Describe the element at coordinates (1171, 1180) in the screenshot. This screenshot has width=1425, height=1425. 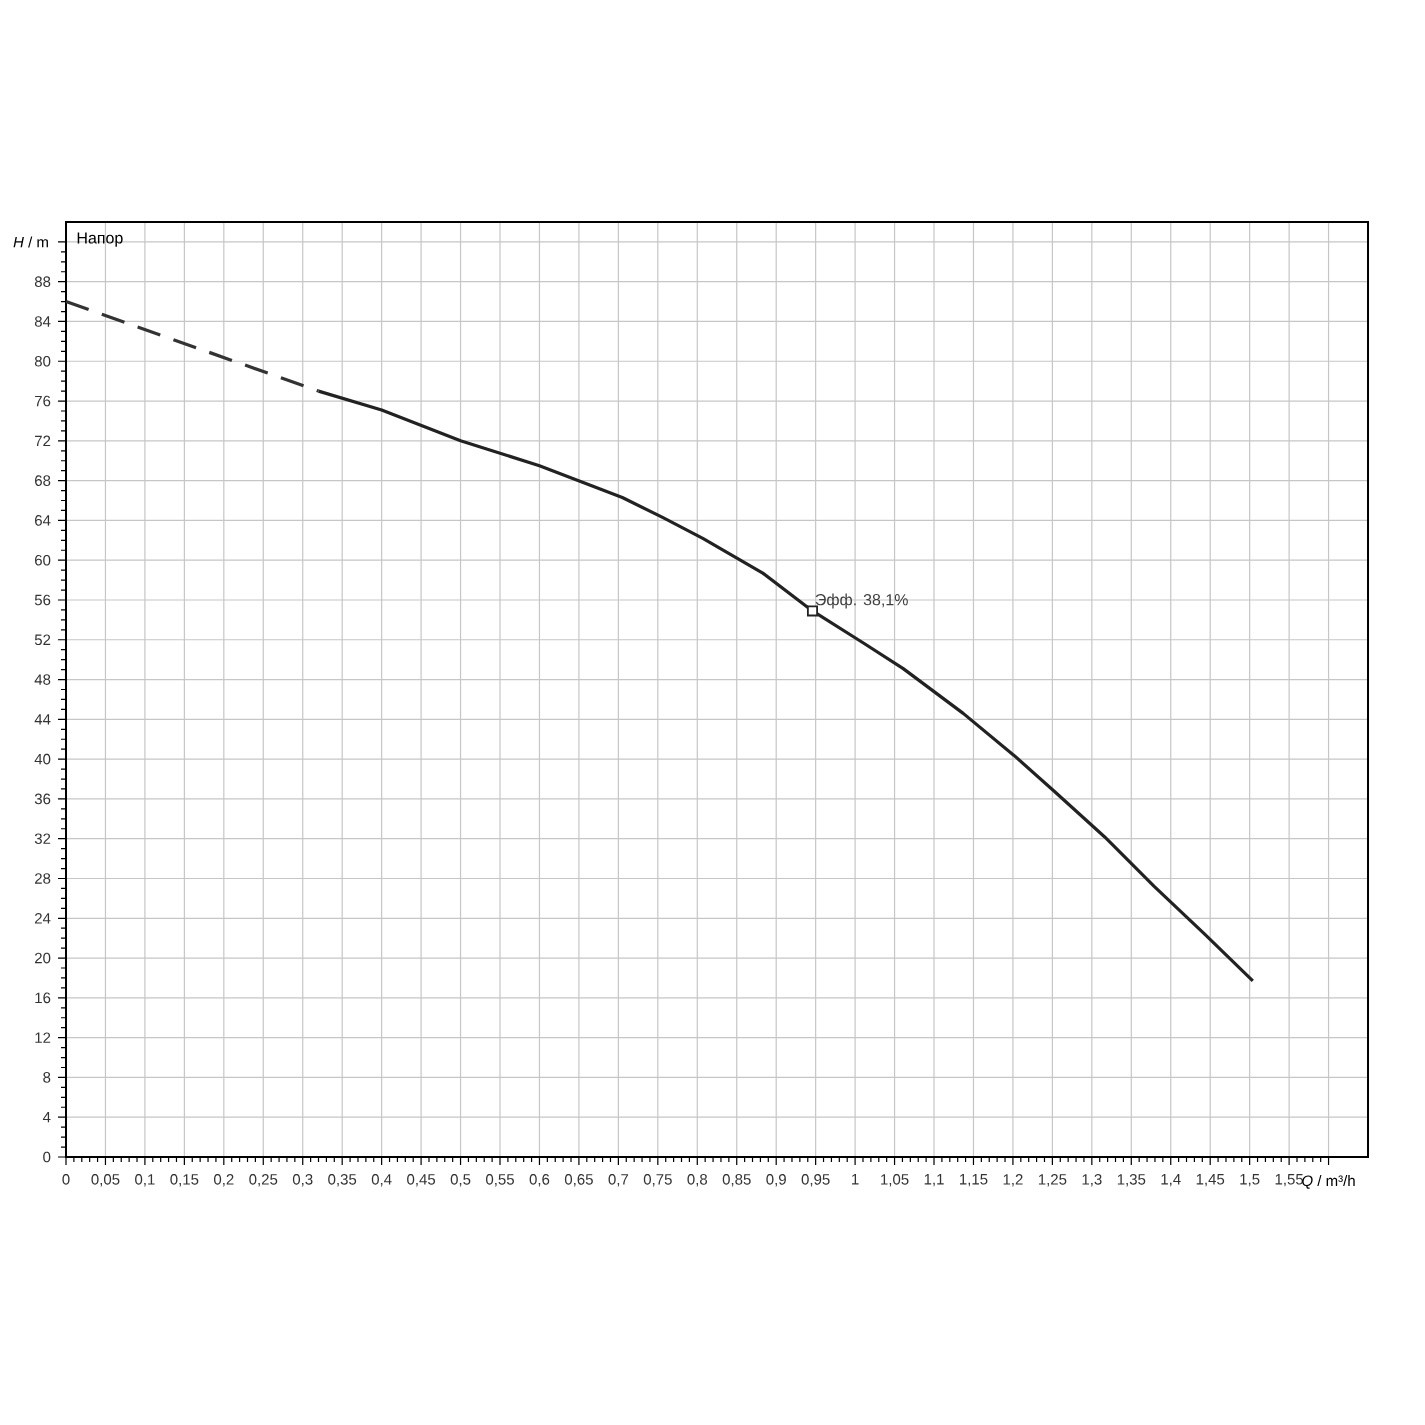
I see `x-tick-label: 1,4` at that location.